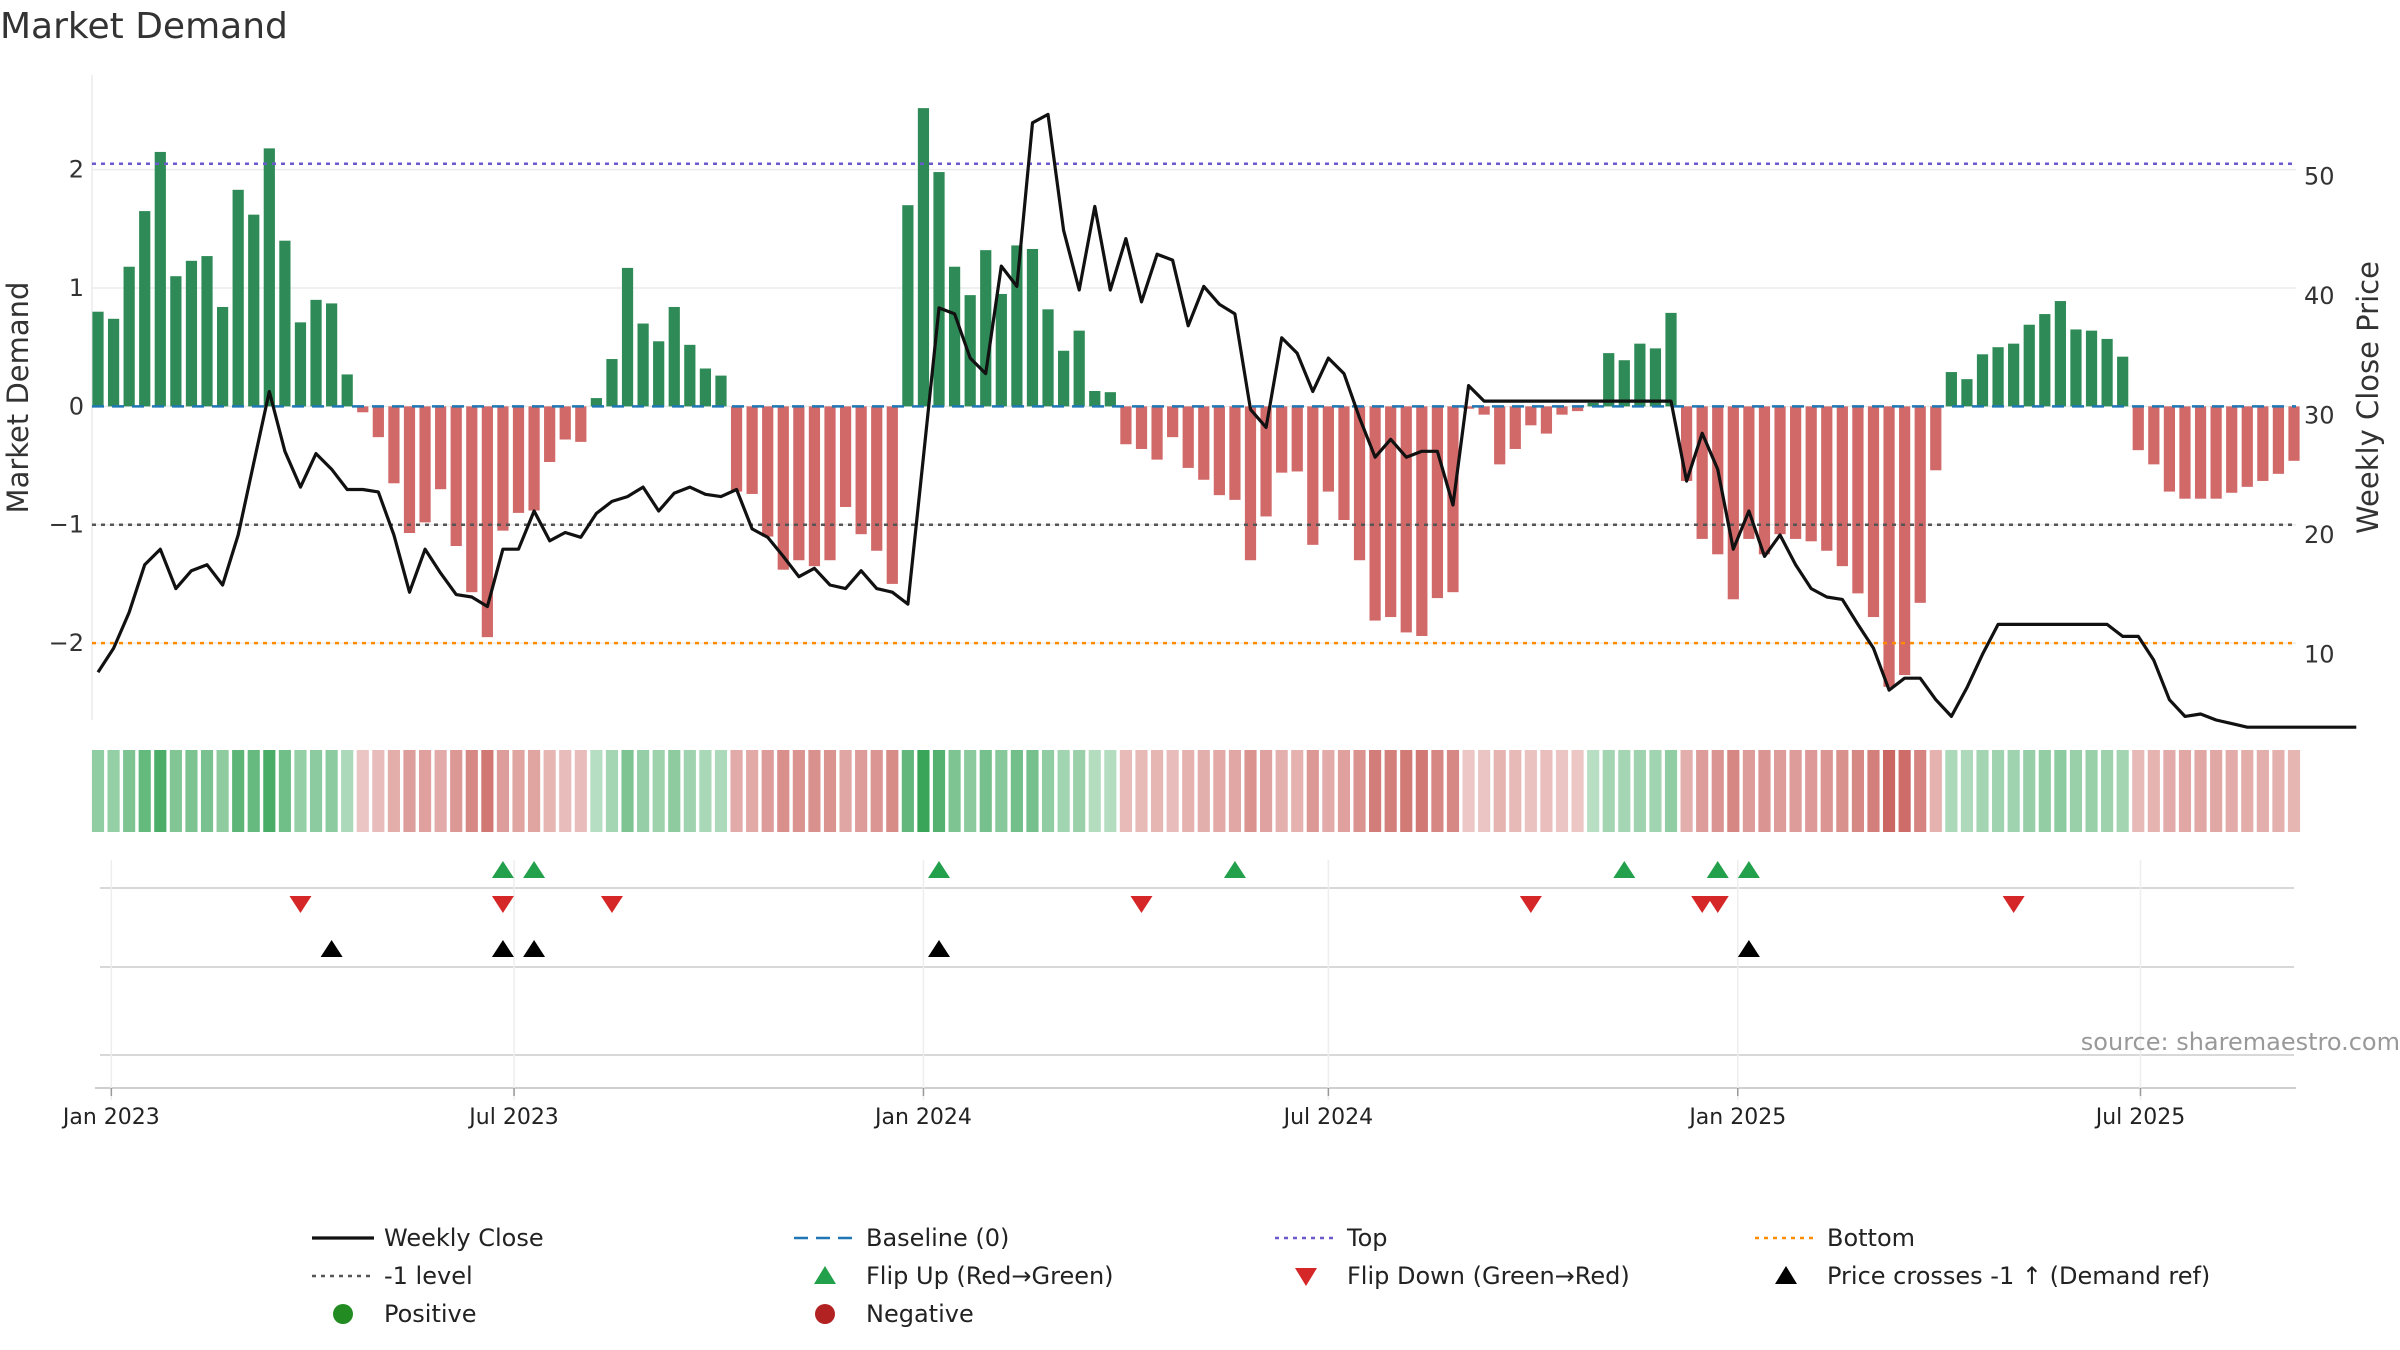 The height and width of the screenshot is (1350, 2400). Describe the element at coordinates (110, 1117) in the screenshot. I see `x-tick-label: Jan 2023` at that location.